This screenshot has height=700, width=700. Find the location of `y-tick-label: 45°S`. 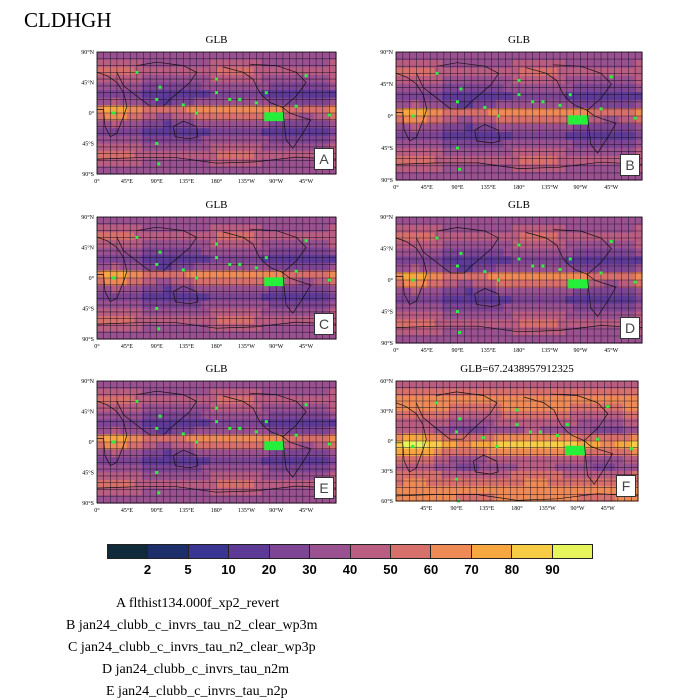

y-tick-label: 45°S is located at coordinates (387, 148).